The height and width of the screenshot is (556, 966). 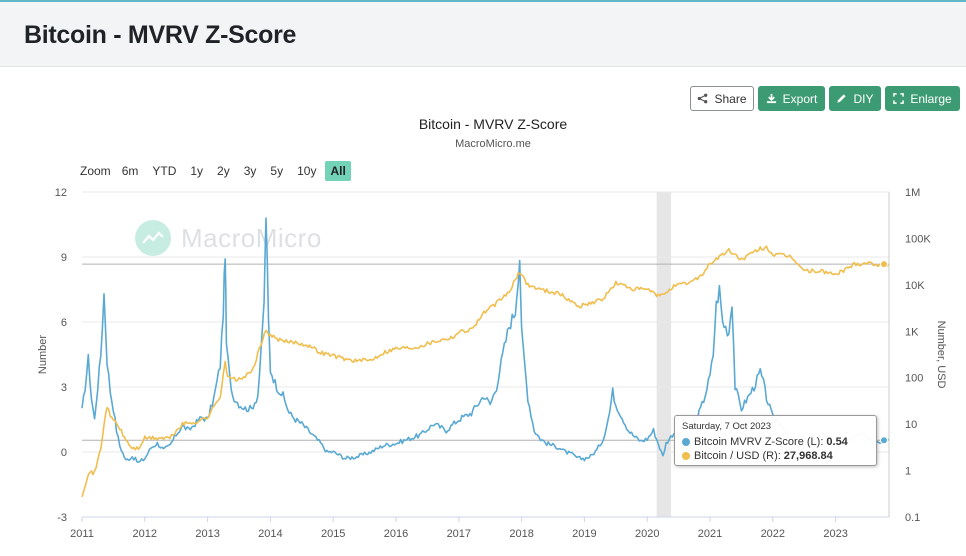 What do you see at coordinates (64, 388) in the screenshot?
I see `y-left-tick-label: 3` at bounding box center [64, 388].